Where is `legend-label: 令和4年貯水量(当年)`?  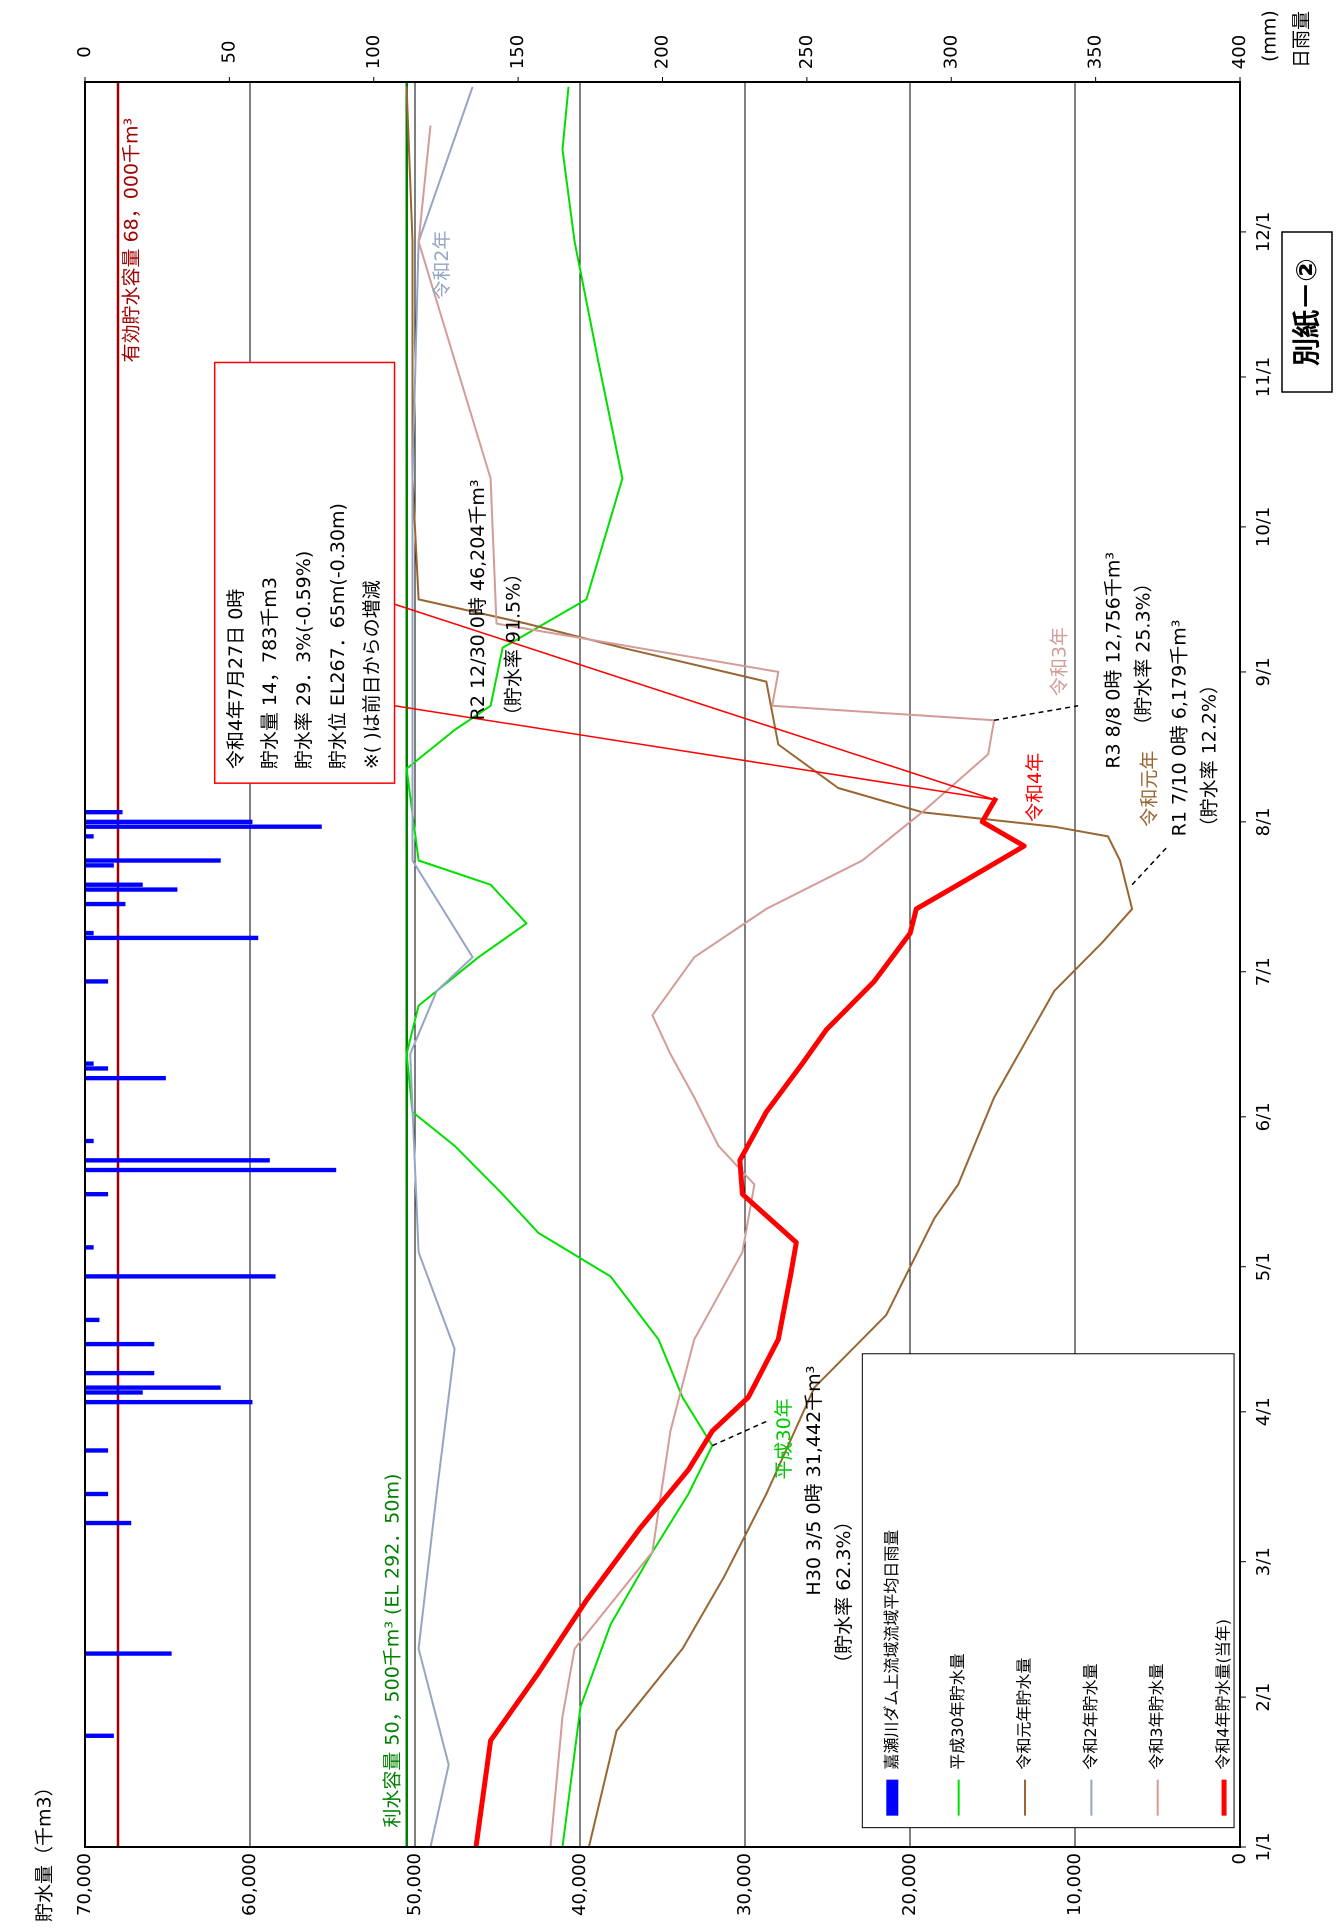
legend-label: 令和4年貯水量(当年) is located at coordinates (1223, 1694).